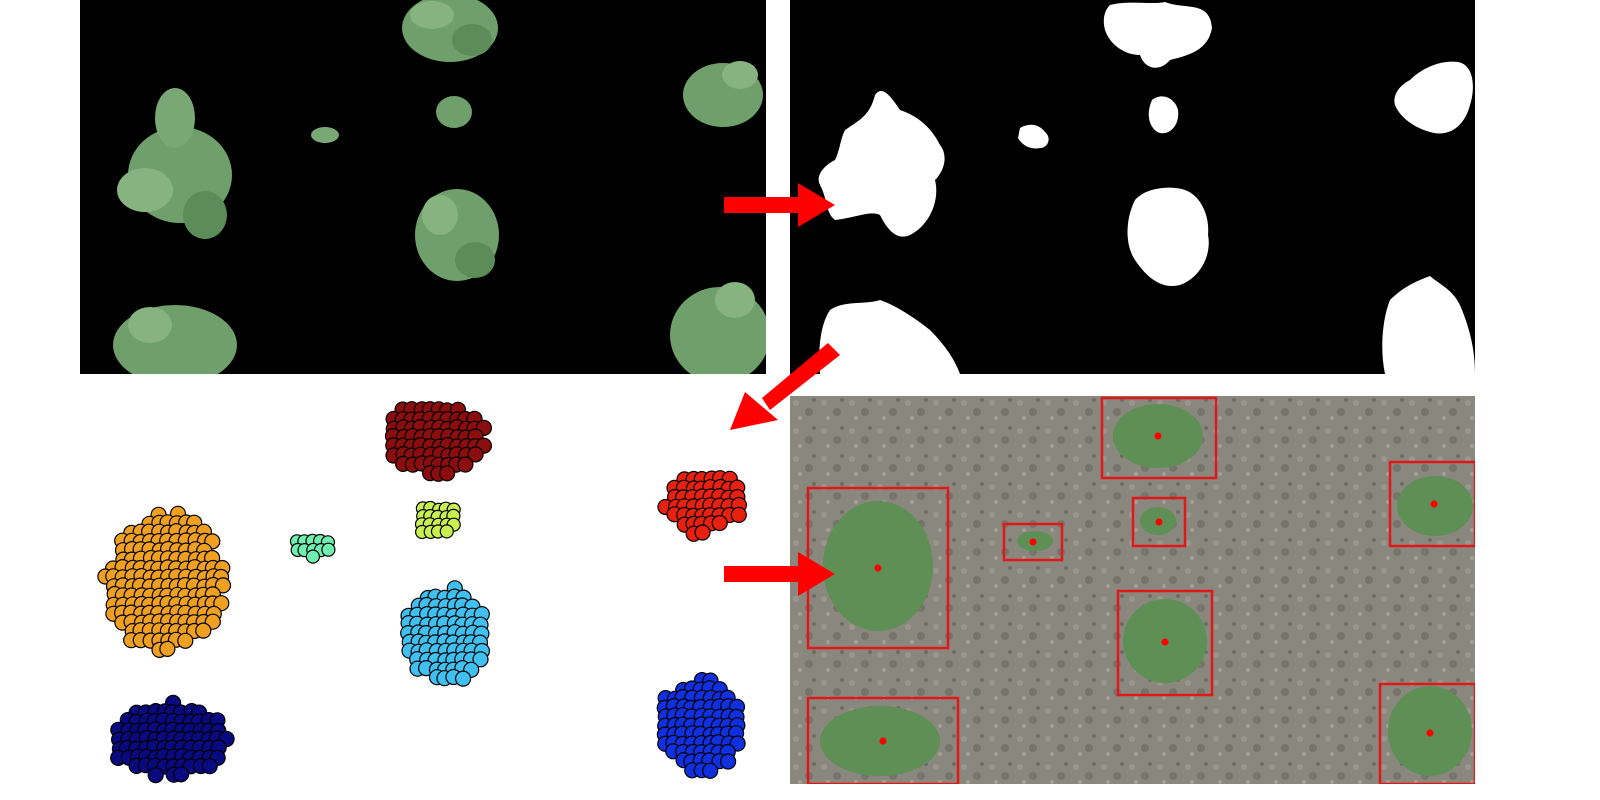 The width and height of the screenshot is (1600, 800). I want to click on plant-bottom-left, so click(175, 339).